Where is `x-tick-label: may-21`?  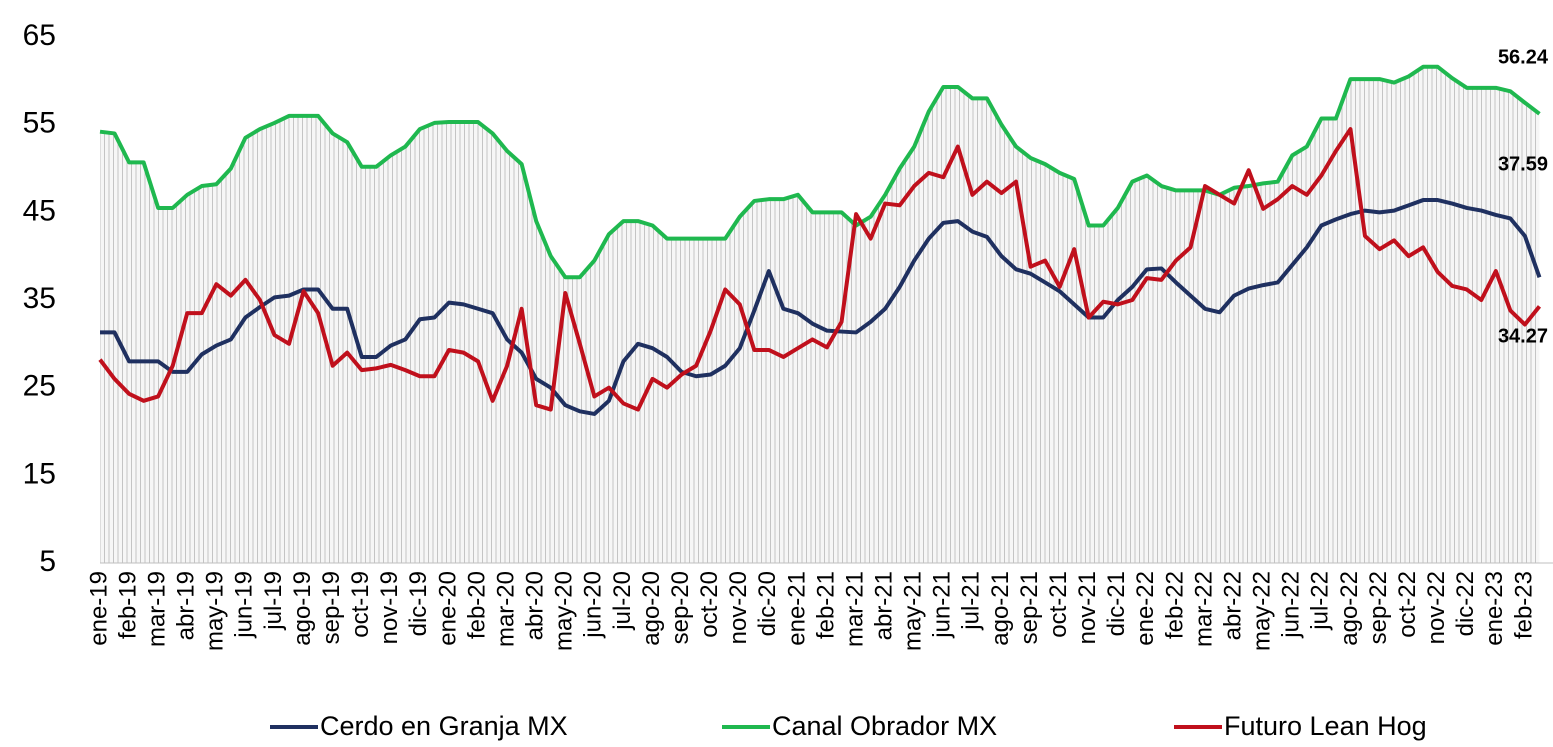
x-tick-label: may-21 is located at coordinates (913, 611).